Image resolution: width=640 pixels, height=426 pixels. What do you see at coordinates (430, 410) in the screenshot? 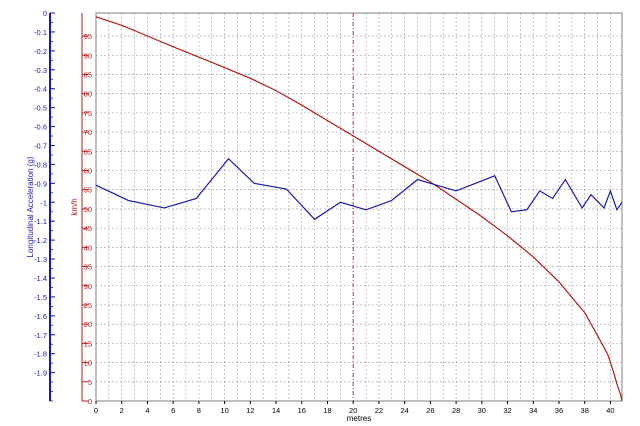
I see `x-tick-label: 26` at bounding box center [430, 410].